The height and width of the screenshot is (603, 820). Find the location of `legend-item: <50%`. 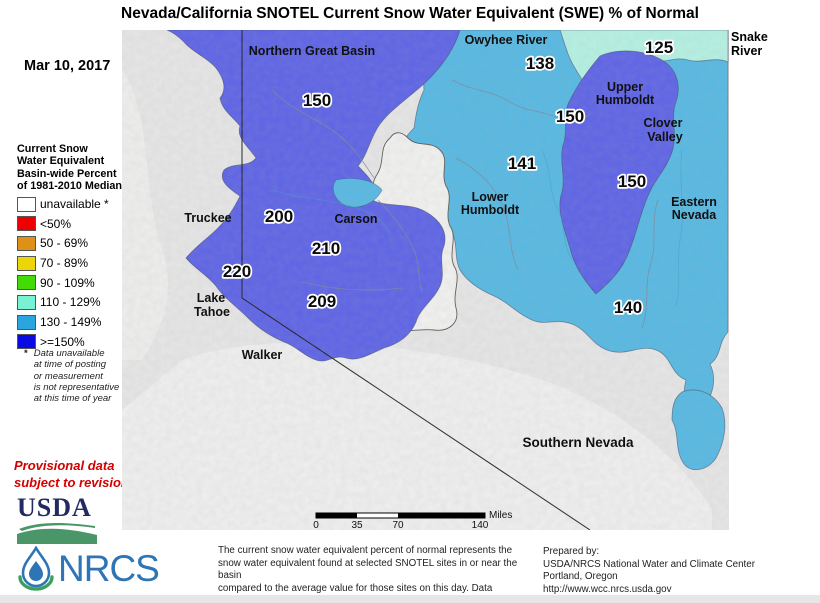

legend-item: <50% is located at coordinates (71, 224).